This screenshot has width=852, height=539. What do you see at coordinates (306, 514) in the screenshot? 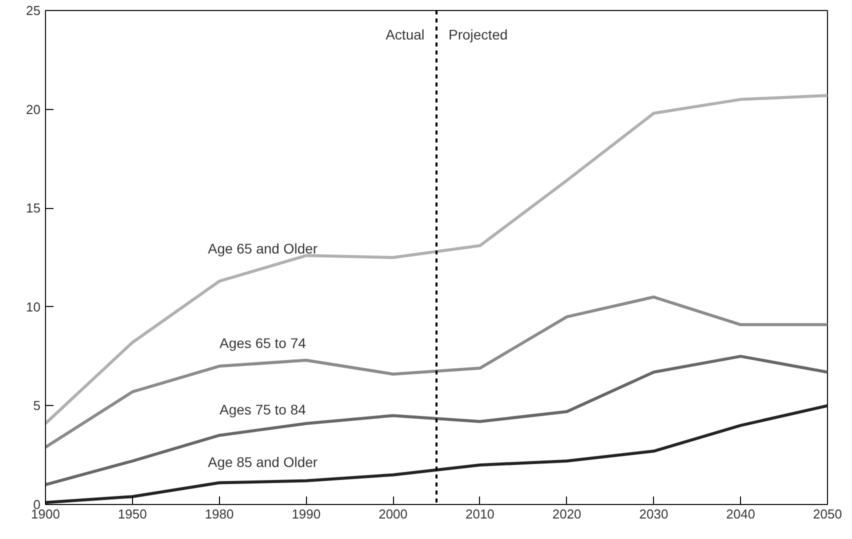
I see `x-tick-label: 1990` at bounding box center [306, 514].